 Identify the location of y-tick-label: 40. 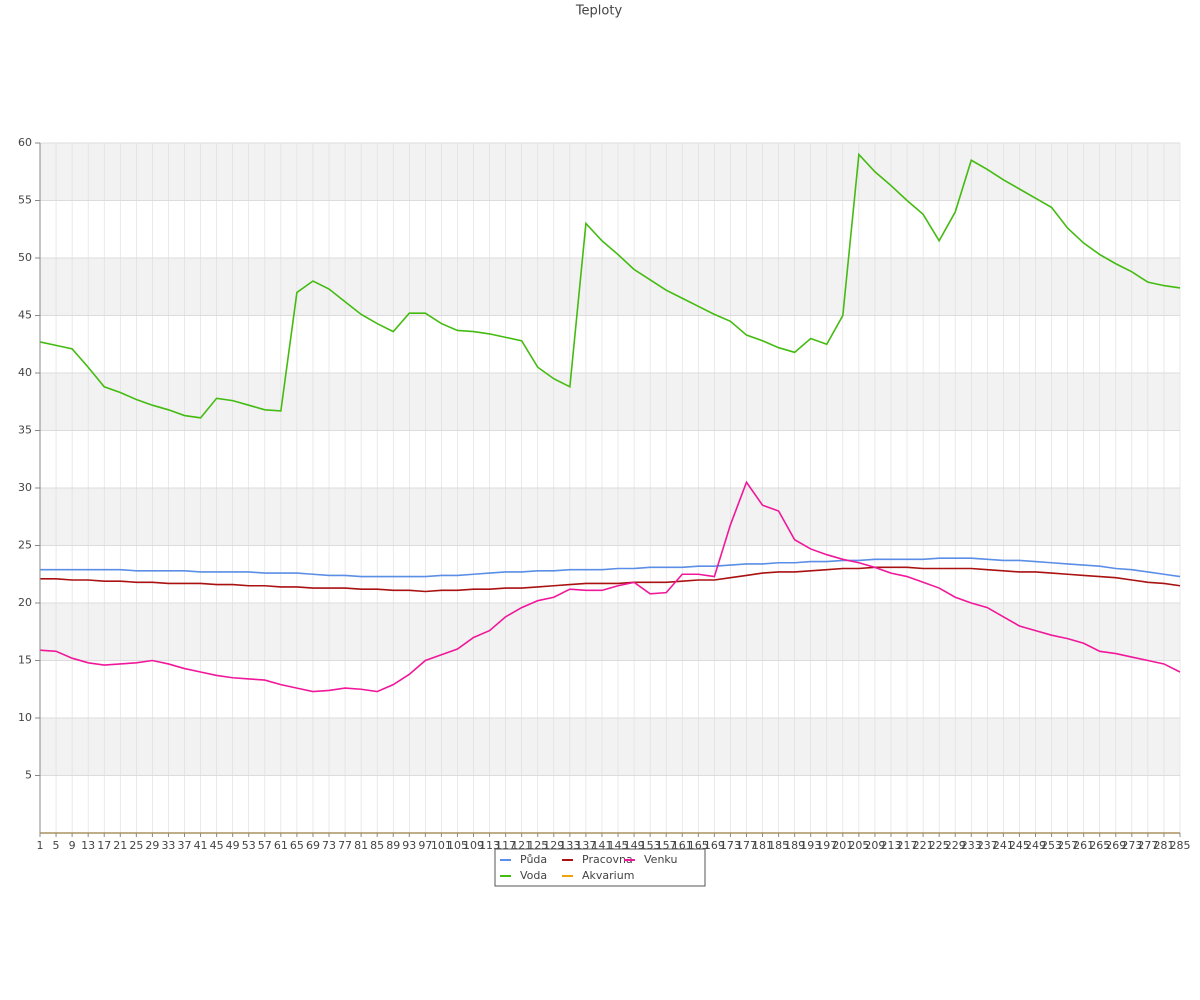
(25, 372).